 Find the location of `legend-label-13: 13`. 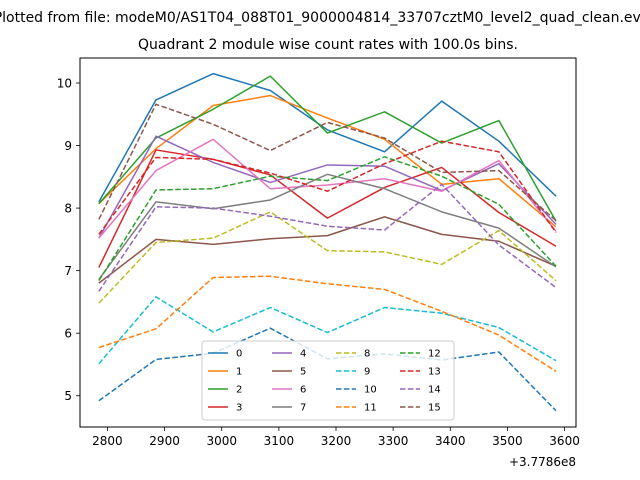

legend-label-13: 13 is located at coordinates (434, 372).